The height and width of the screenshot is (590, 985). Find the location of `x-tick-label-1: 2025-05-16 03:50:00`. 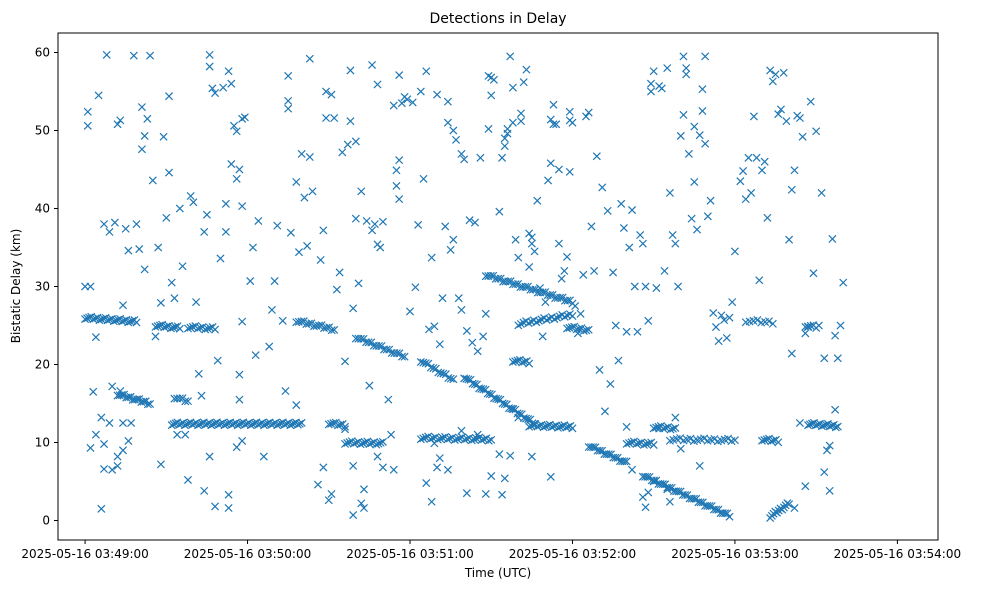

x-tick-label-1: 2025-05-16 03:50:00 is located at coordinates (247, 554).